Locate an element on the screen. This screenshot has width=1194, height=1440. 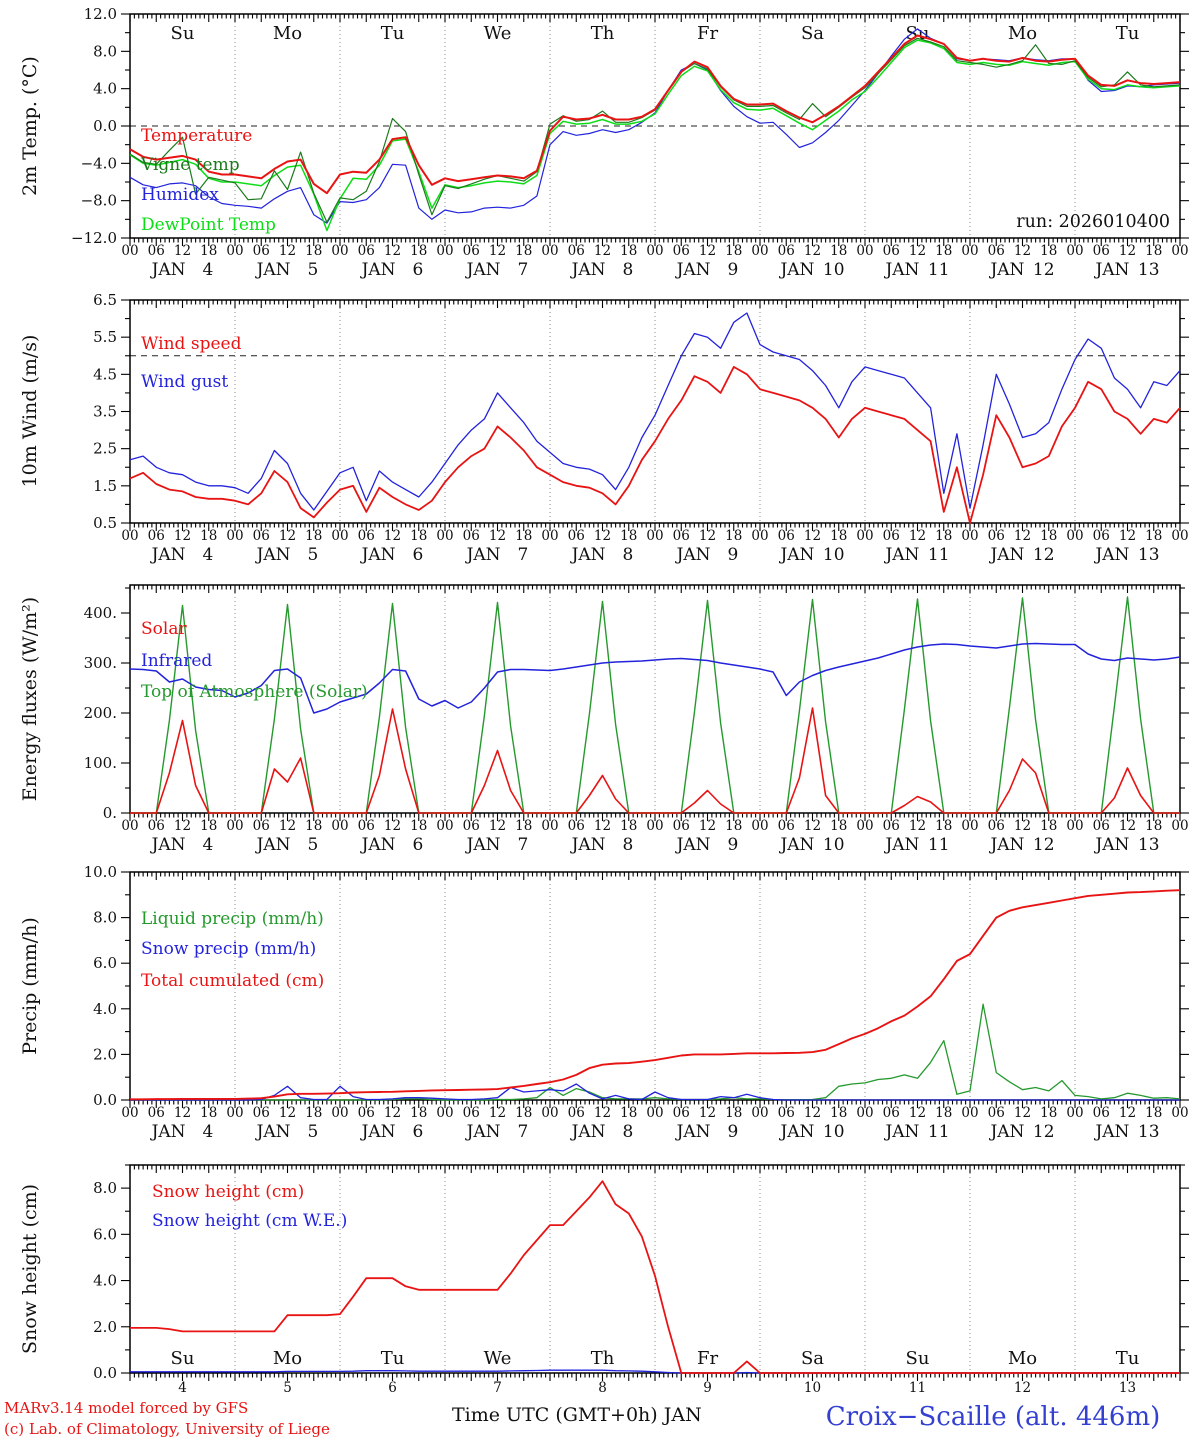
svg-text: 3.5 is located at coordinates (105, 412).